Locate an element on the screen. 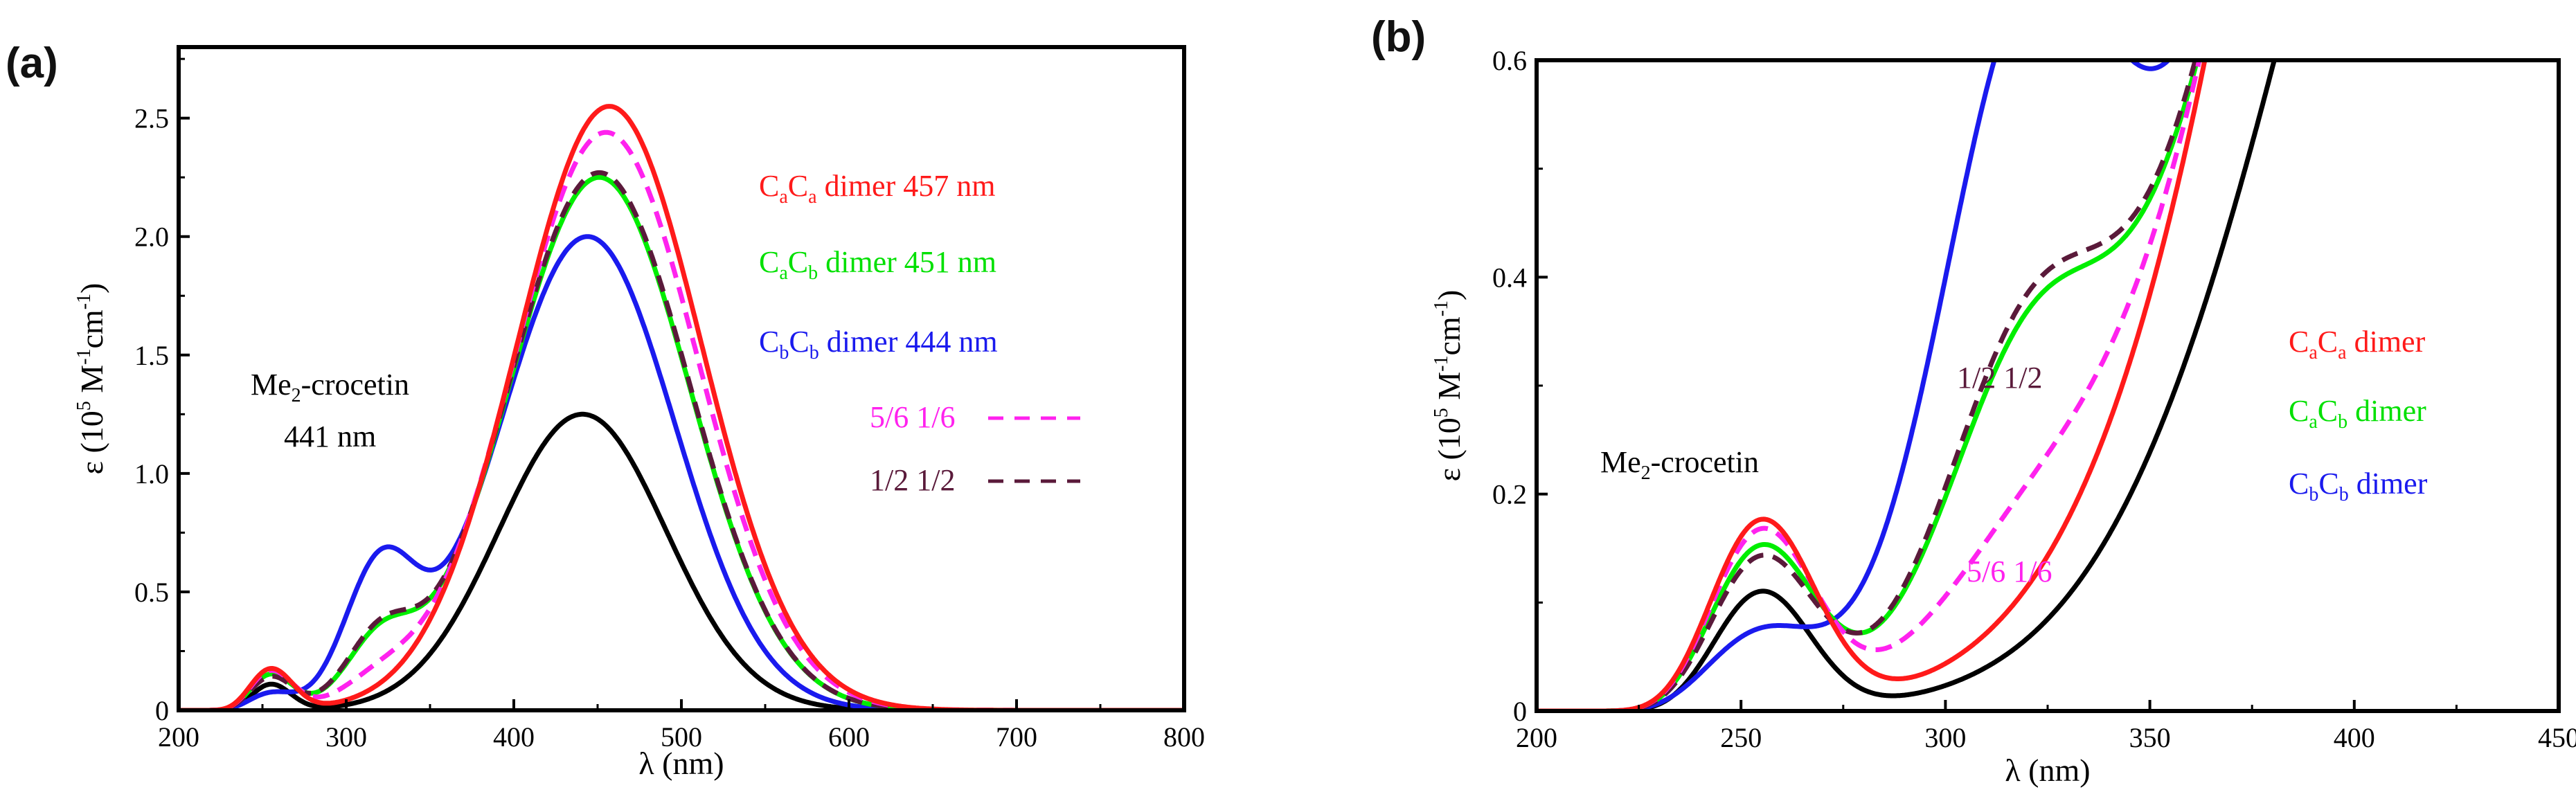 The width and height of the screenshot is (2576, 801). panel-b-label-caca: CaCa dimer is located at coordinates (2357, 344).